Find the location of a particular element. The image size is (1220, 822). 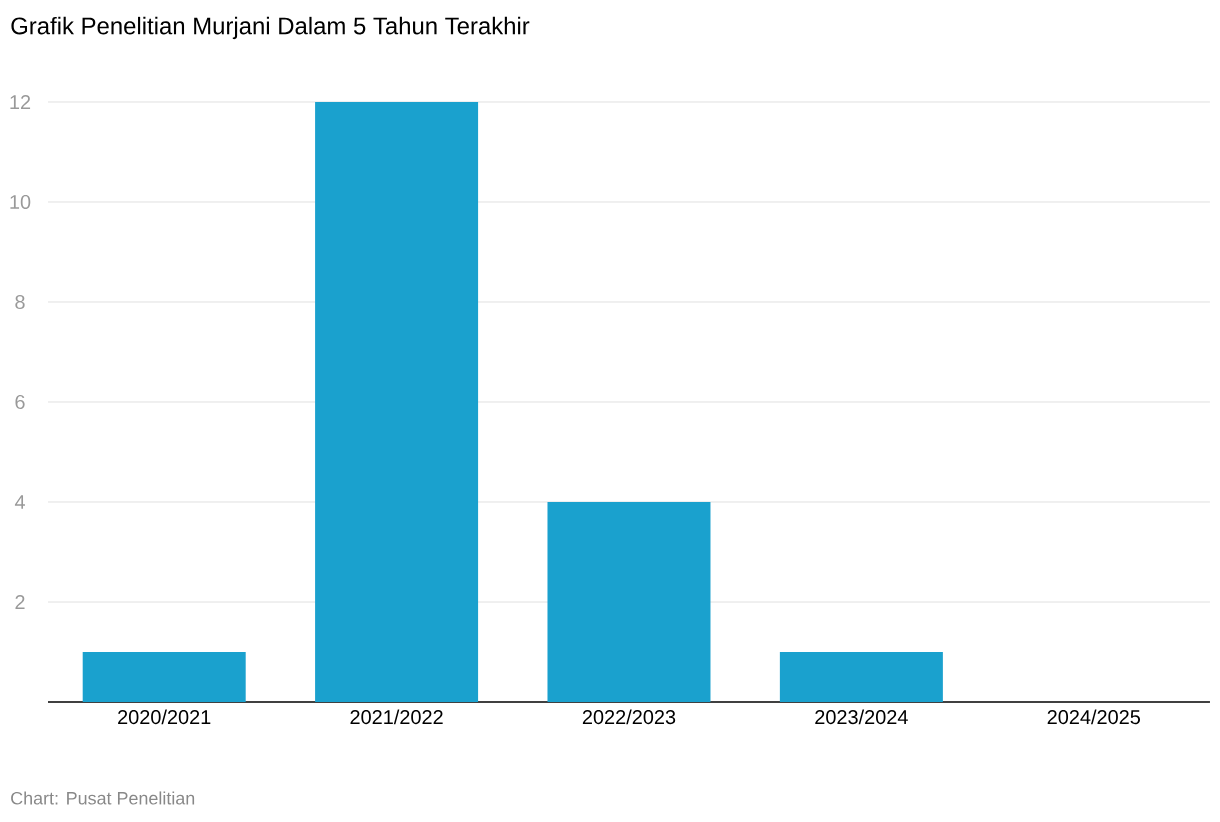

x-tick-label: 2024/2025 is located at coordinates (1094, 717).